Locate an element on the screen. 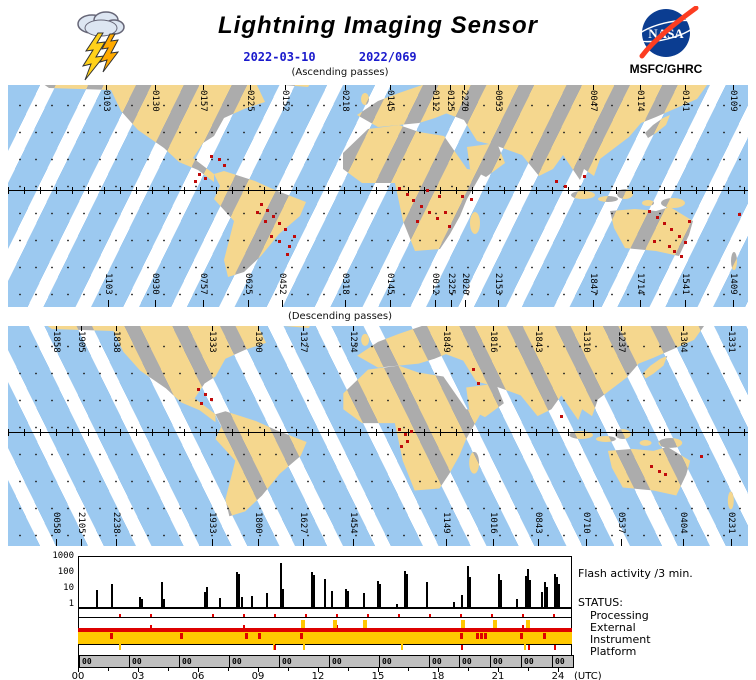 This screenshot has width=756, height=680. pass-time-label: 0114 is located at coordinates (640, 101).